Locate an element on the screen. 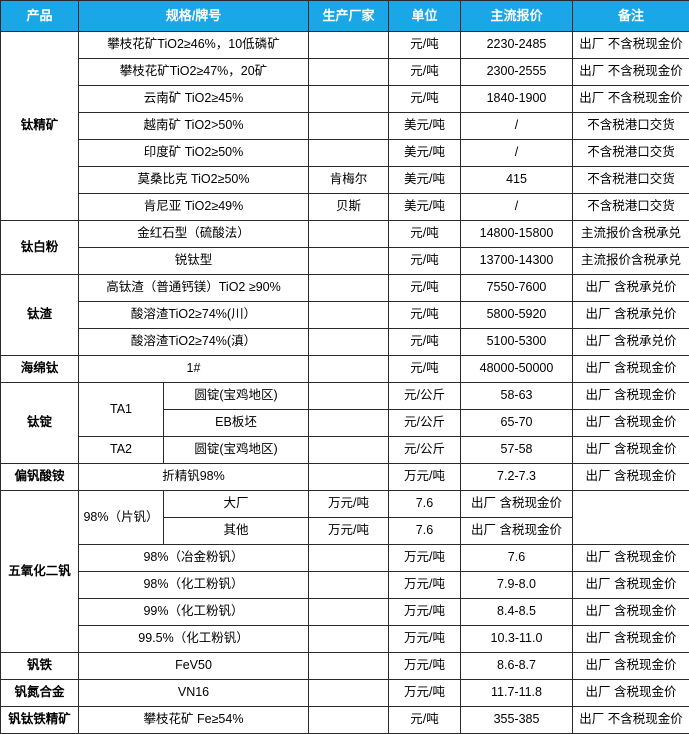 The image size is (689, 734). table-row: 钒钛铁精矿 攀枝花矿 Fe≥54% 元/吨 355-385 出厂 不含税现金价 is located at coordinates (344, 720).